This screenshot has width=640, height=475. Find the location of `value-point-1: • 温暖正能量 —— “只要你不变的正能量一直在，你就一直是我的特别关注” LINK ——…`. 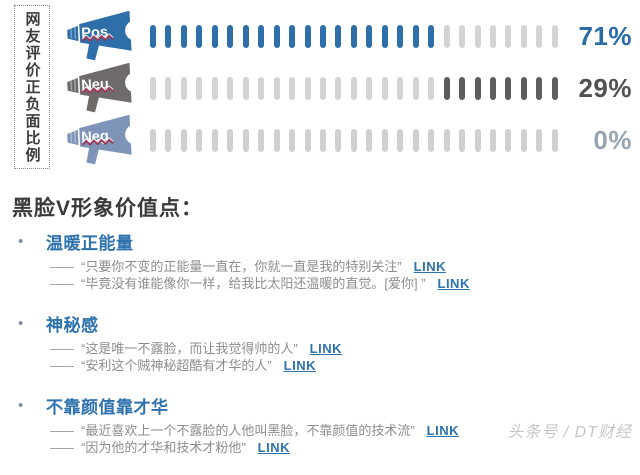

value-point-1: • 温暖正能量 —— “只要你不变的正能量一直在，你就一直是我的特别关注” LINK ——… is located at coordinates (320, 260).